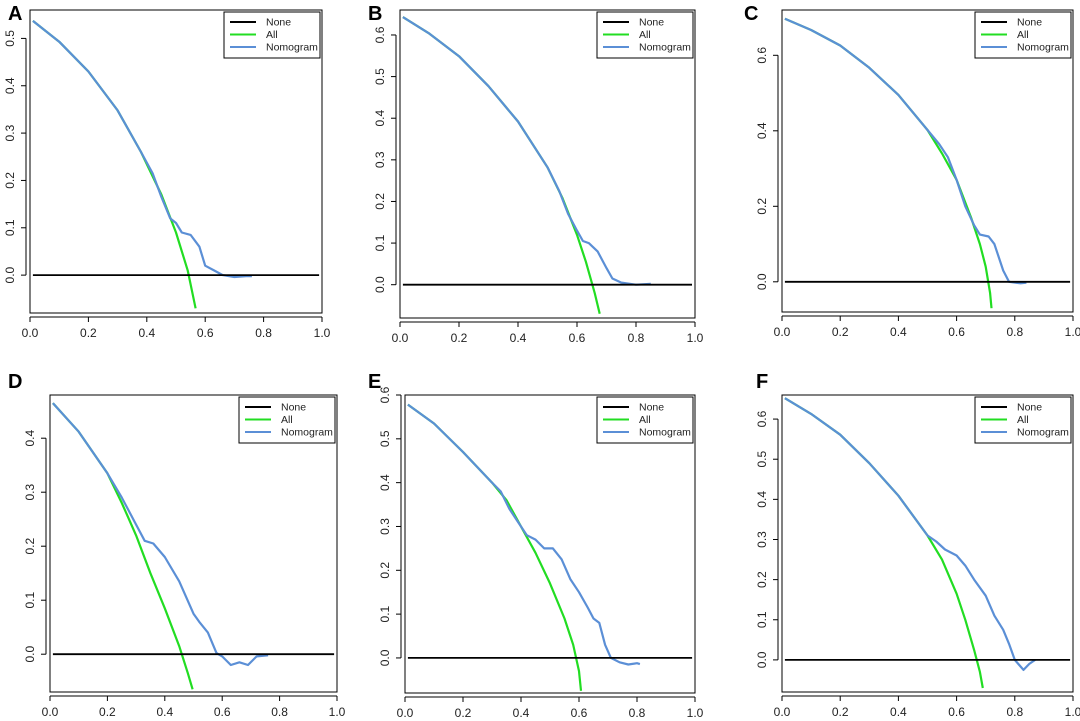 The width and height of the screenshot is (1080, 721). I want to click on y-tick-label-e: 0.3, so click(385, 526).